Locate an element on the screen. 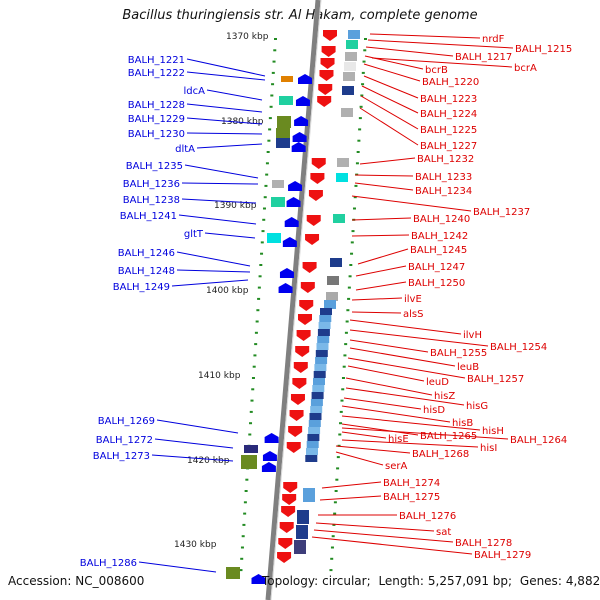 The width and height of the screenshot is (600, 600). reverse-gene-label: BALH_1278 is located at coordinates (483, 543).